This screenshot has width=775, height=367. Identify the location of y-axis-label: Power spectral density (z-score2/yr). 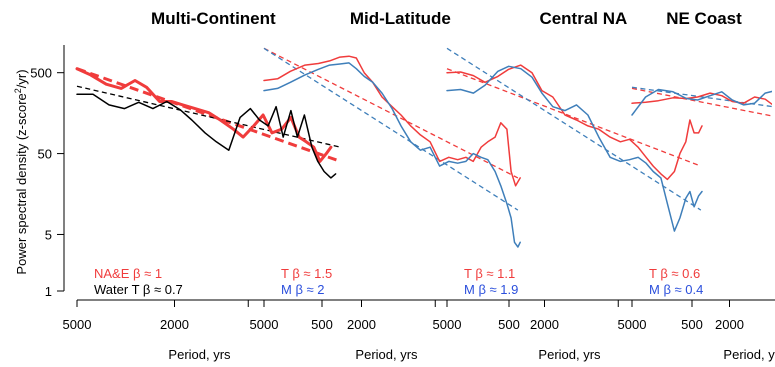
(21, 171).